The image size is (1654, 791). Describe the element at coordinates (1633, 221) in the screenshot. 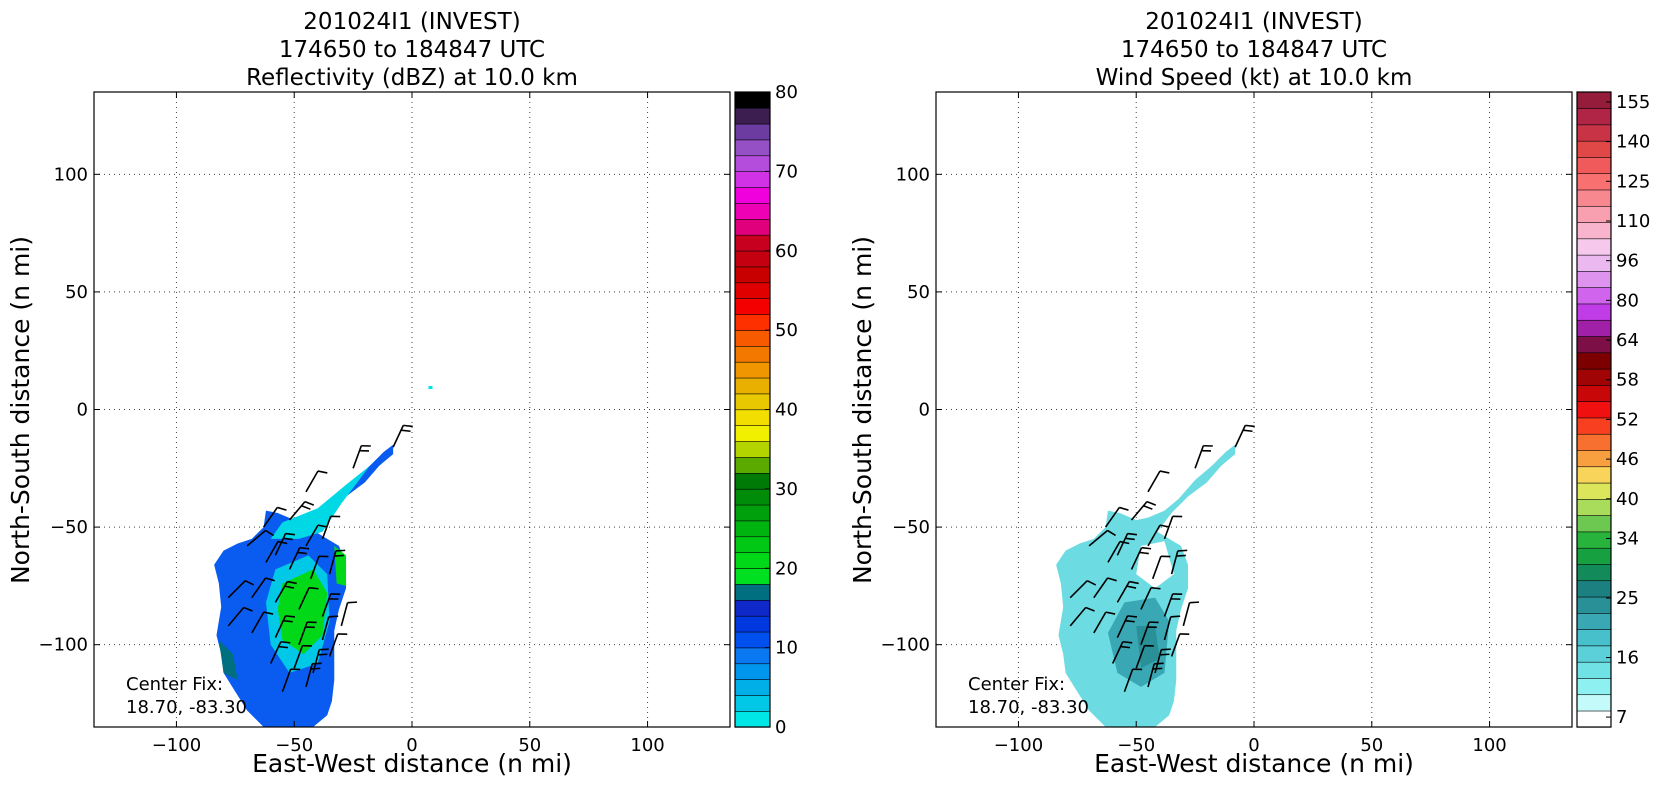

I see `colorbar-tick-label: 110` at that location.